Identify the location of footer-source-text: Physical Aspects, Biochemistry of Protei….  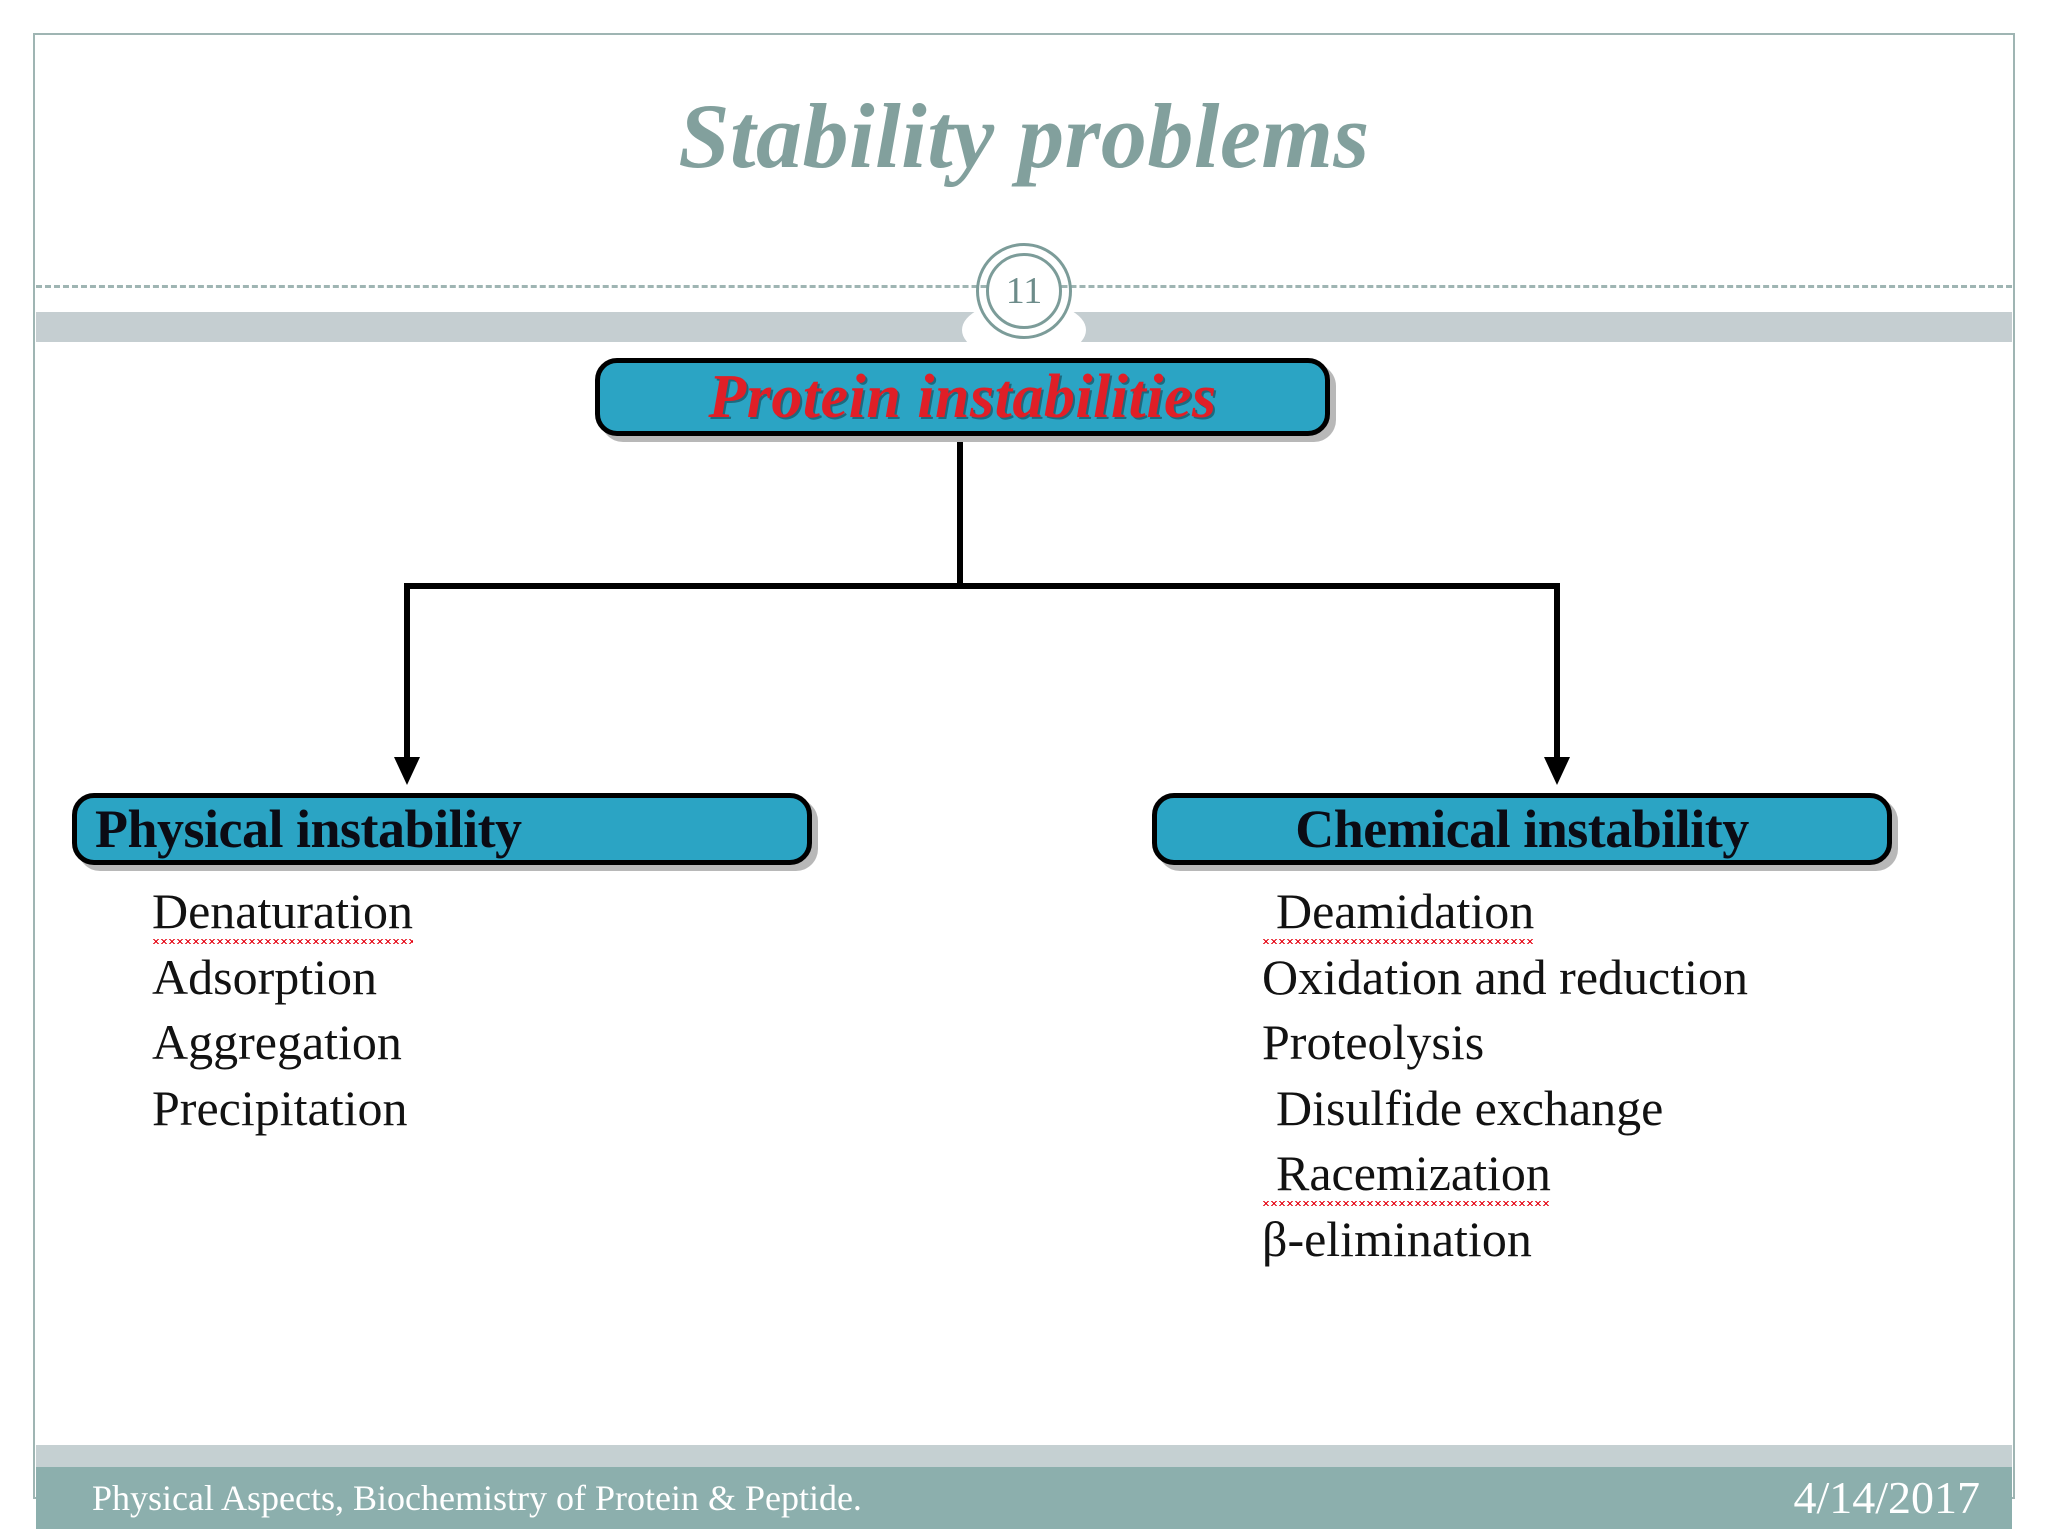
(477, 1498).